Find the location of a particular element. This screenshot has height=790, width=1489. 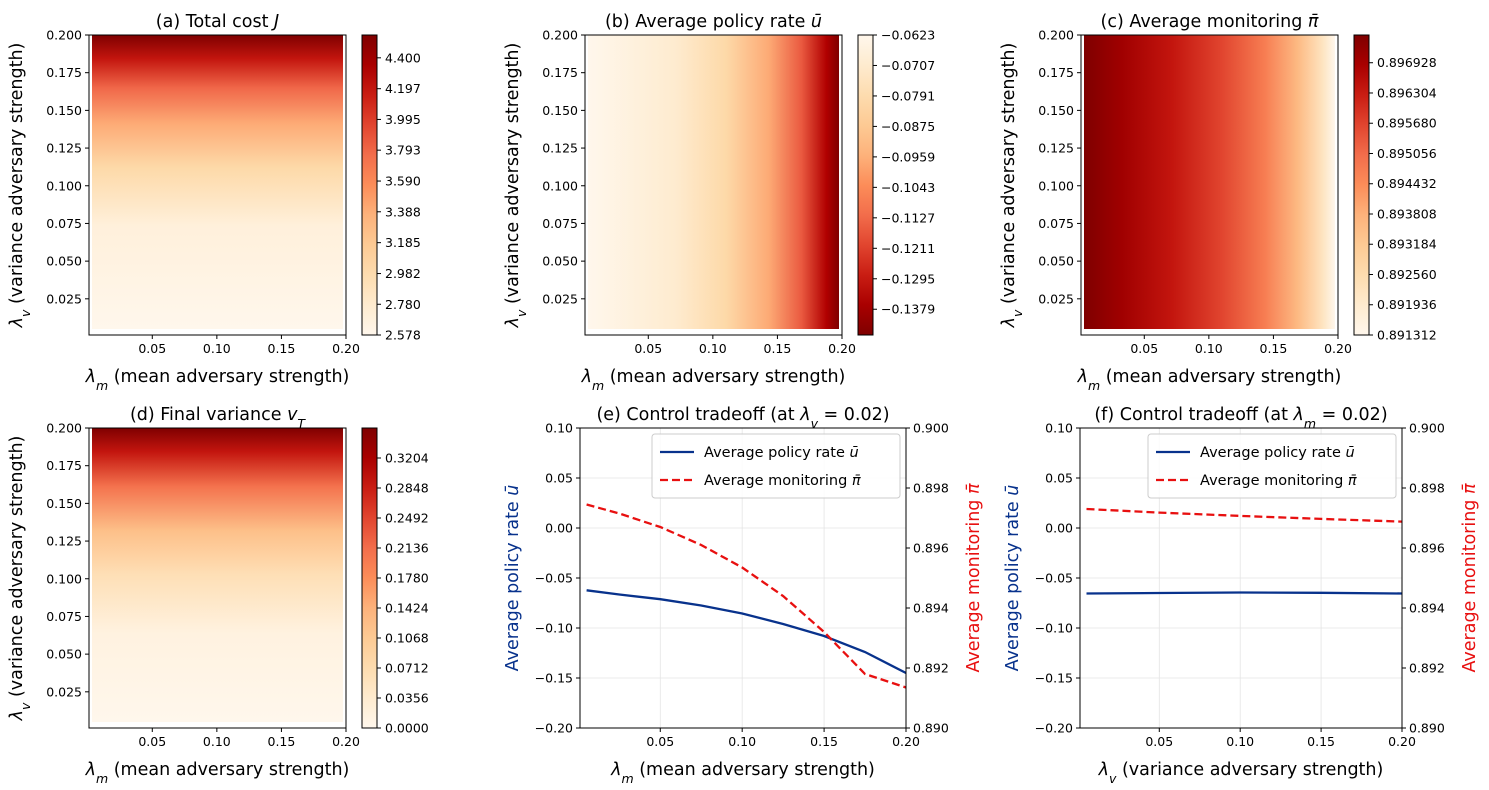

y-axis-label-d: λv (variance adversary strength) is located at coordinates (20, 579).